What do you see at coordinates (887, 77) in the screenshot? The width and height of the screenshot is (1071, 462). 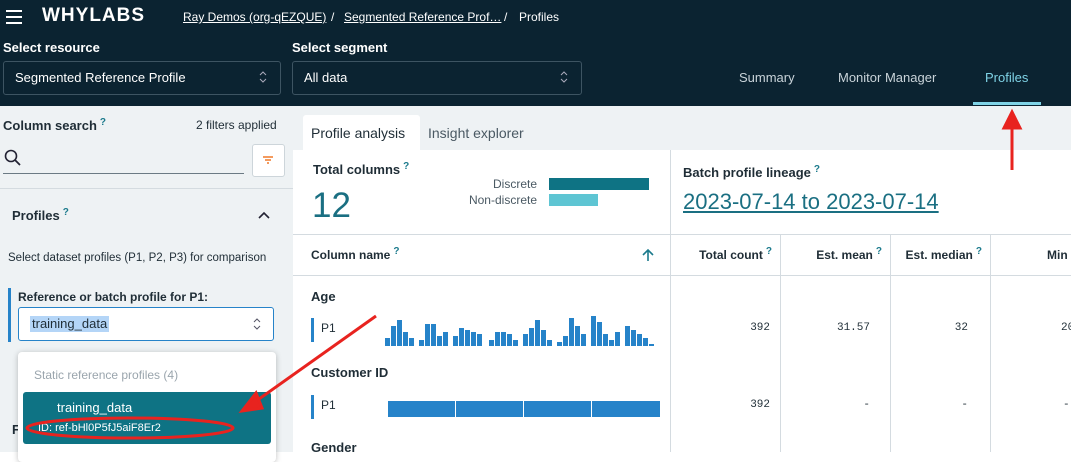 I see `nav-tab: Monitor Manager` at bounding box center [887, 77].